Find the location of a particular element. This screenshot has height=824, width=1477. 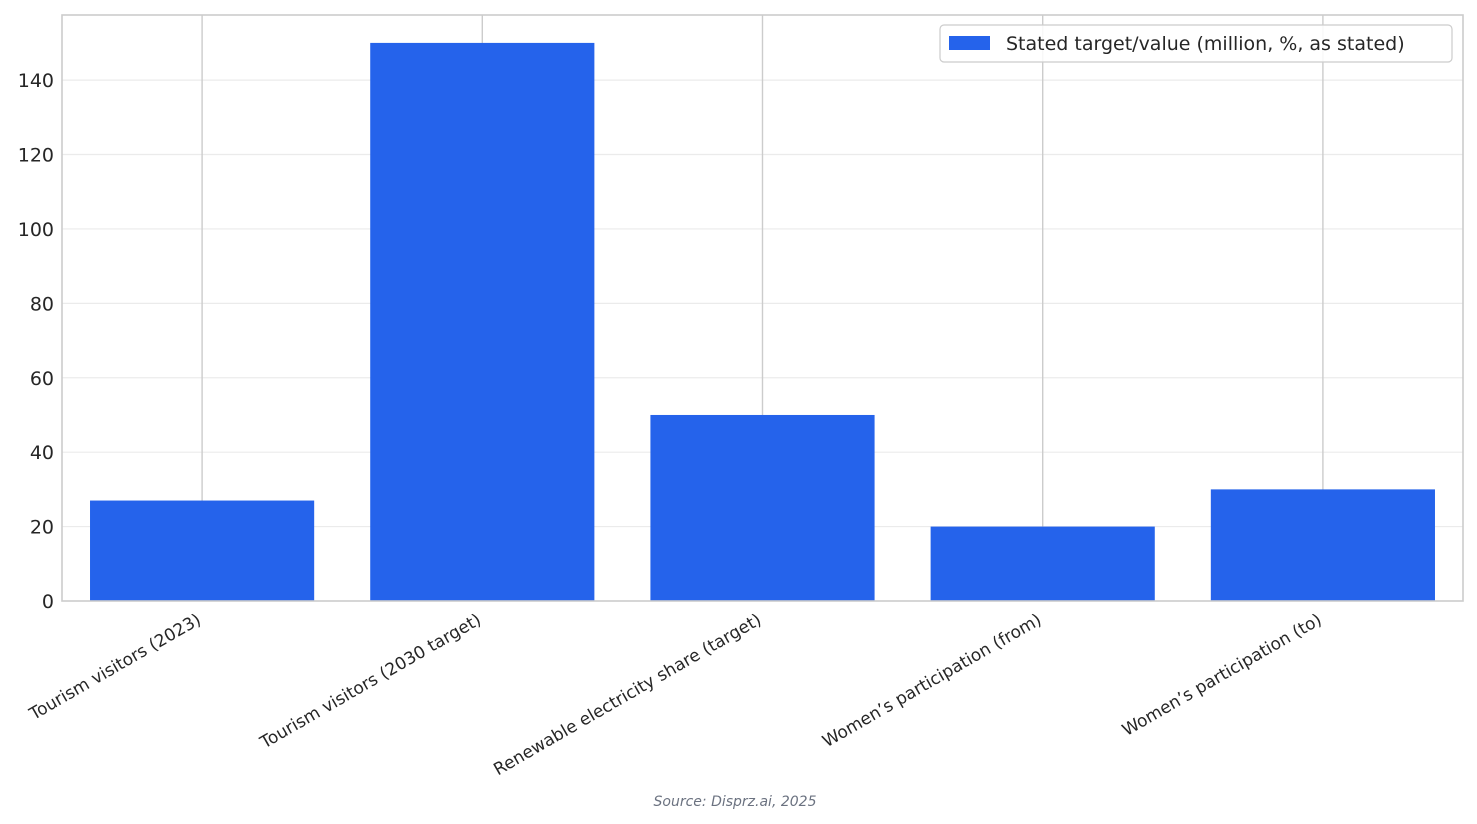

y-tick-label: 20 is located at coordinates (42, 528).